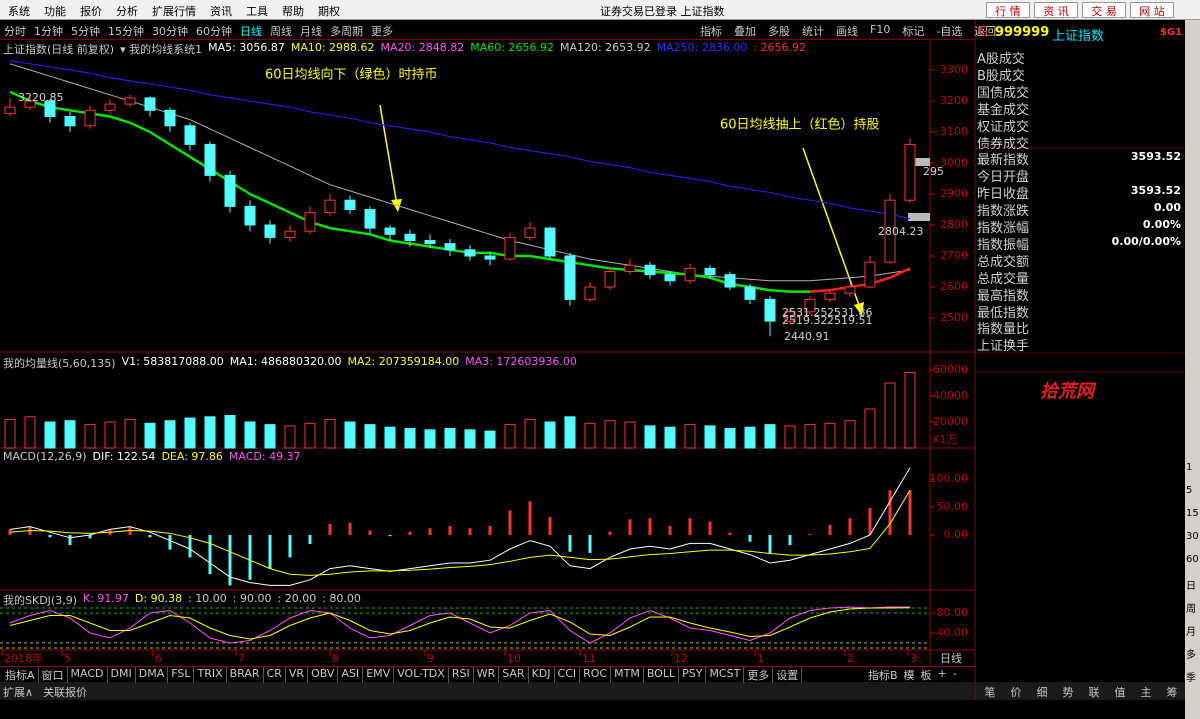  Describe the element at coordinates (627, 675) in the screenshot. I see `indicator-tab-item: MTM` at that location.